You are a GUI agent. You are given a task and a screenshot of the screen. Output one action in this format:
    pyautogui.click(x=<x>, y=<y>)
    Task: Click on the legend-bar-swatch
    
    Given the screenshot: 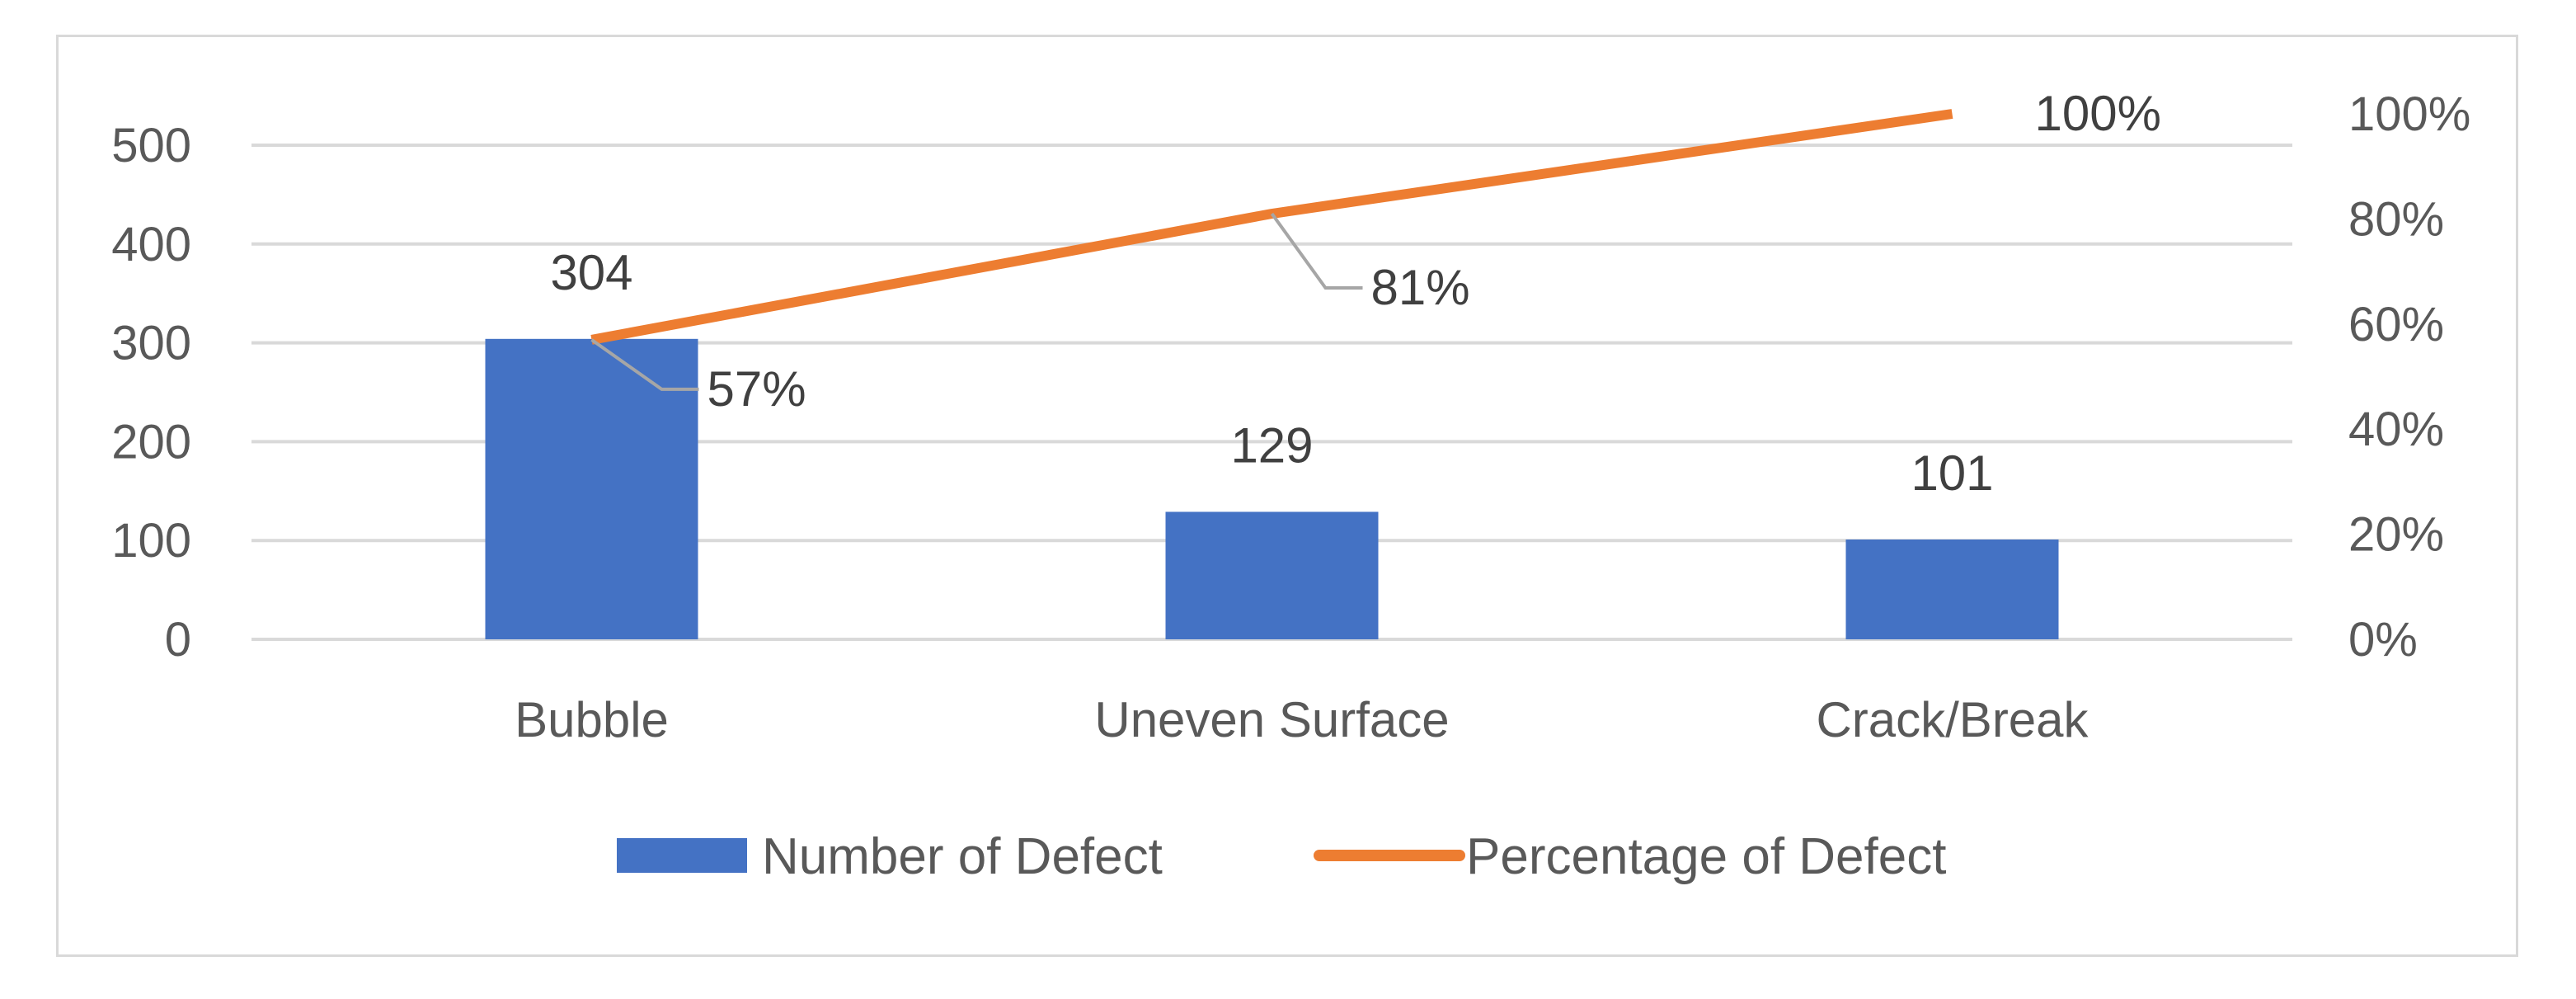 What is the action you would take?
    pyautogui.click(x=682, y=855)
    